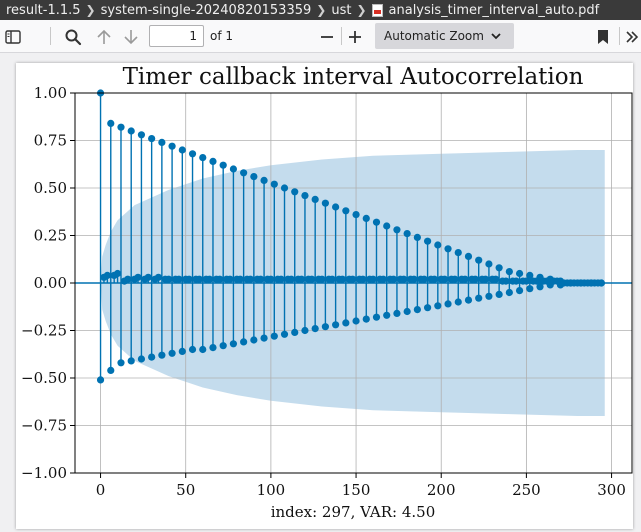 The image size is (641, 532). Describe the element at coordinates (101, 490) in the screenshot. I see `x-tick-label: 0` at that location.